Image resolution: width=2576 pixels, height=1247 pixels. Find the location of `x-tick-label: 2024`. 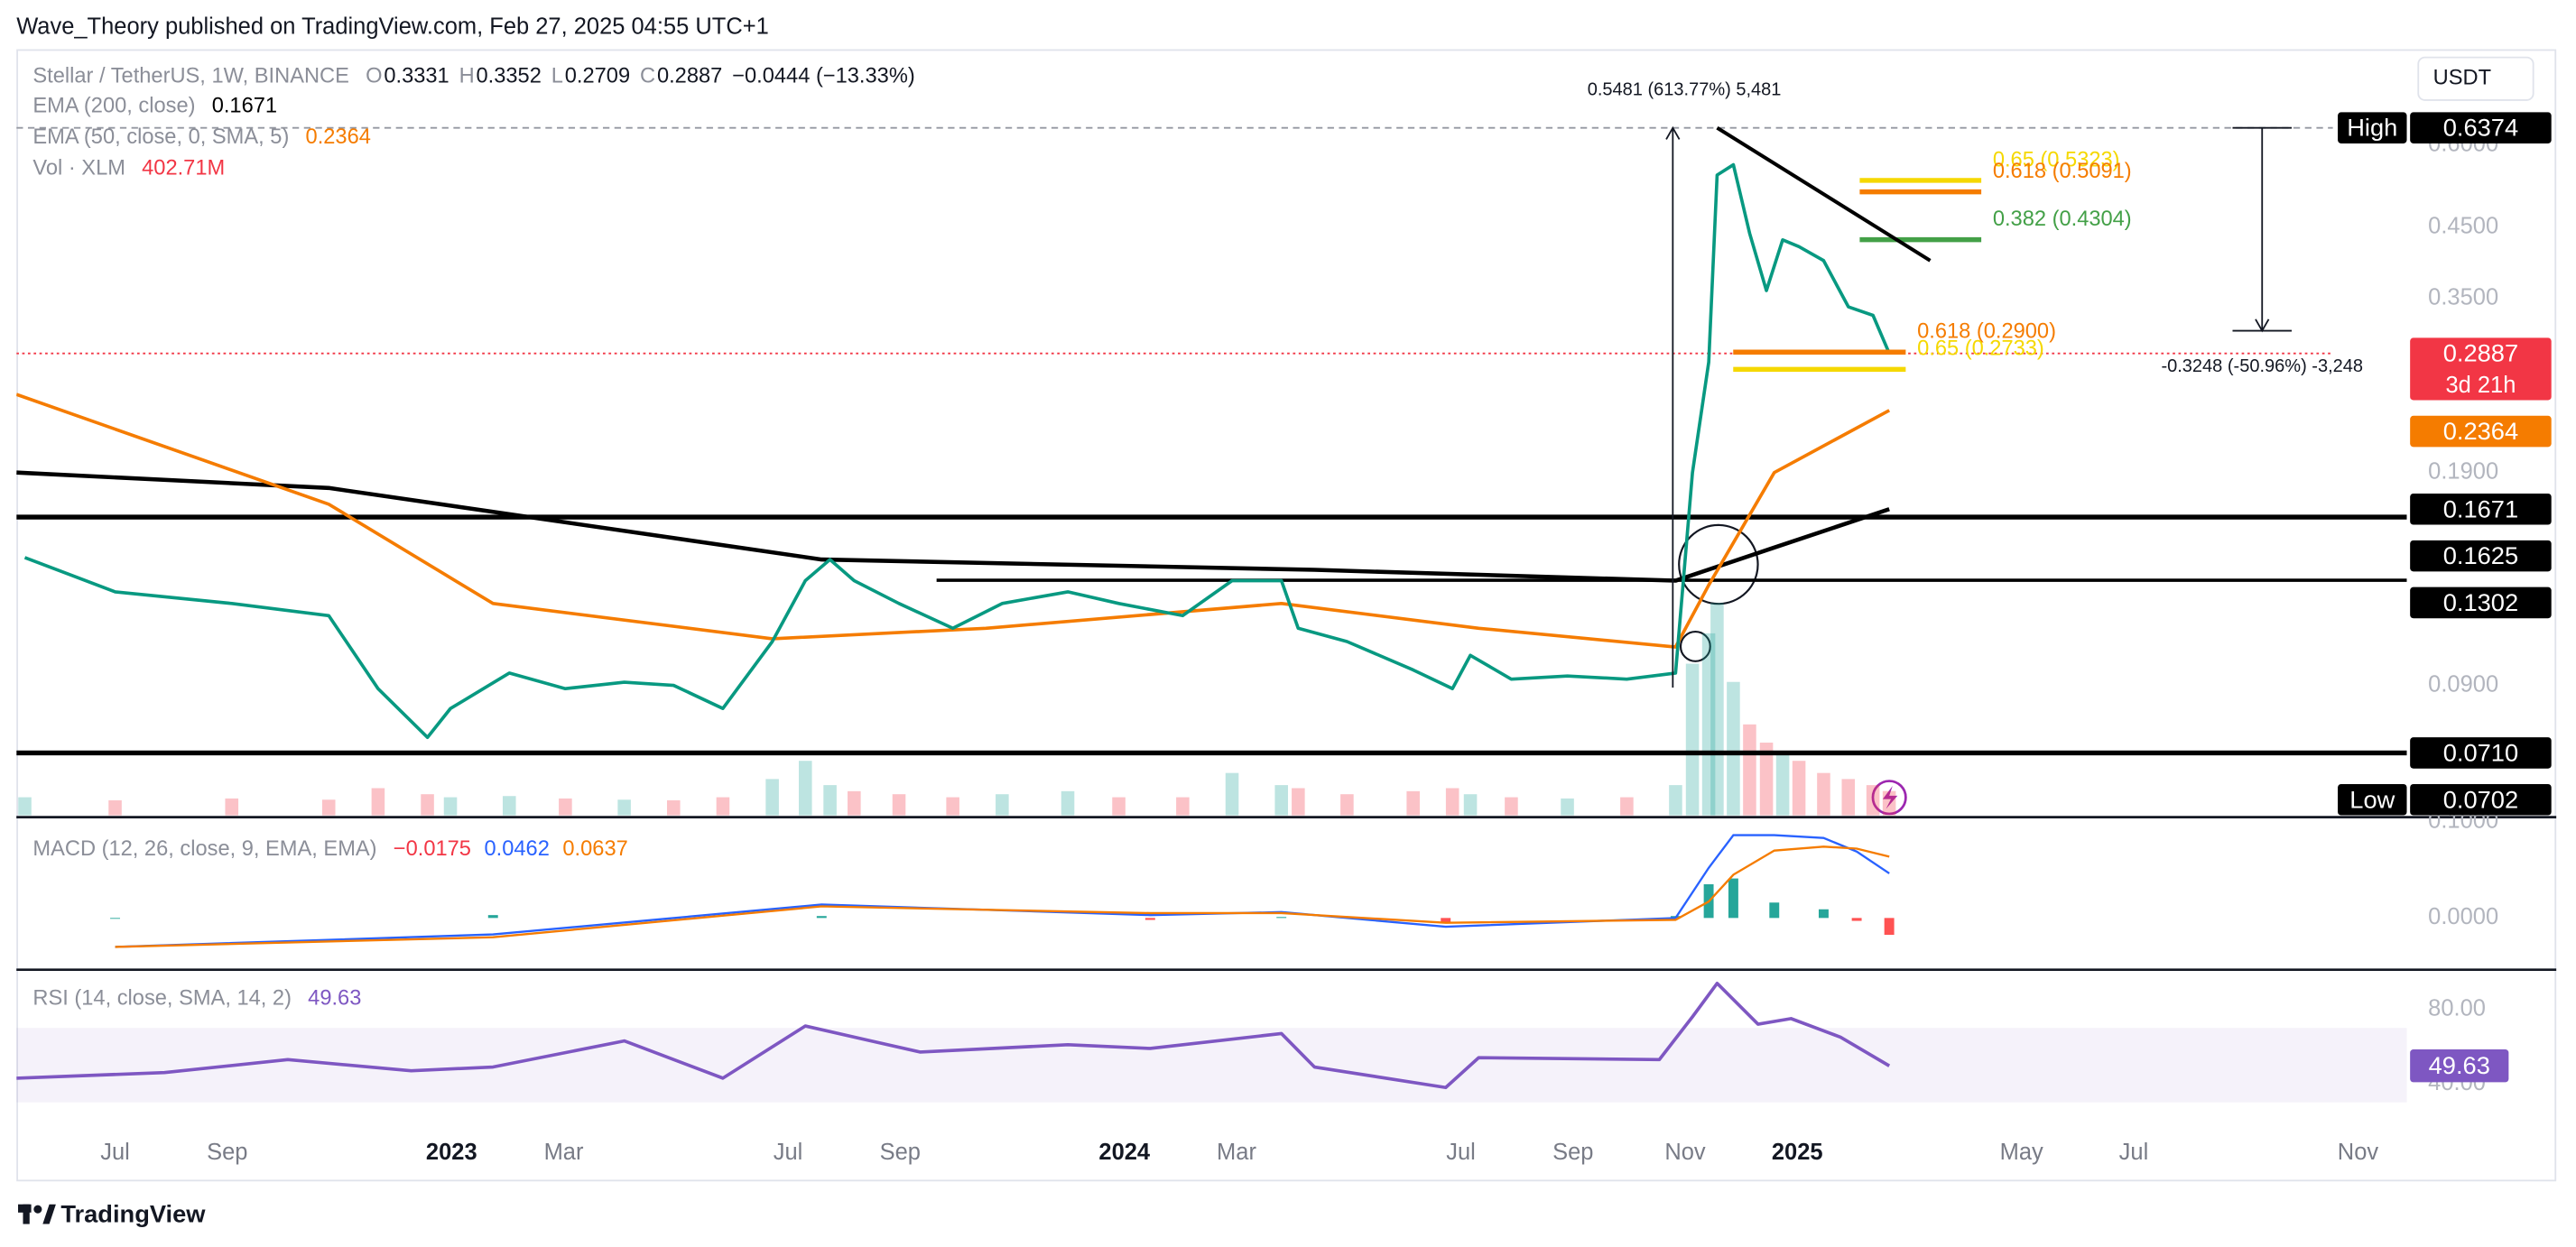

x-tick-label: 2024 is located at coordinates (1124, 1152).